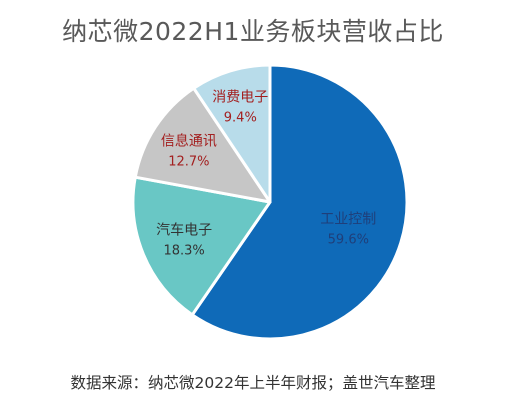  What do you see at coordinates (253, 383) in the screenshot?
I see `data-source-note: 数据来源：纳芯微2022年上半年财报；盖世汽车整理` at bounding box center [253, 383].